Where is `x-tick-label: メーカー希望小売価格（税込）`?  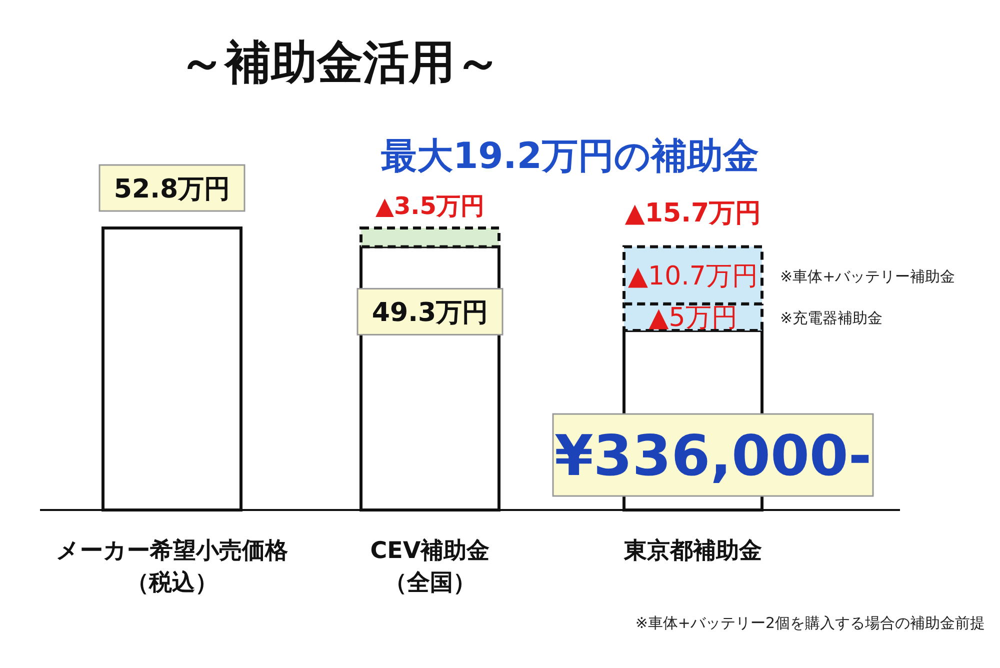 x-tick-label: メーカー希望小売価格（税込） is located at coordinates (172, 567).